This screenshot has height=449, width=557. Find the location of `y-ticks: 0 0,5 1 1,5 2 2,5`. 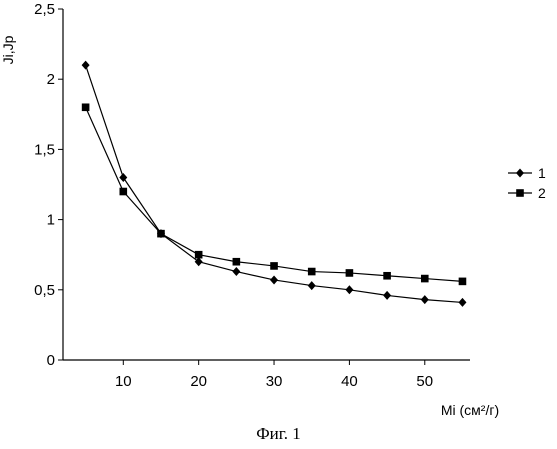

y-ticks: 0 0,5 1 1,5 2 2,5 is located at coordinates (48, 185).